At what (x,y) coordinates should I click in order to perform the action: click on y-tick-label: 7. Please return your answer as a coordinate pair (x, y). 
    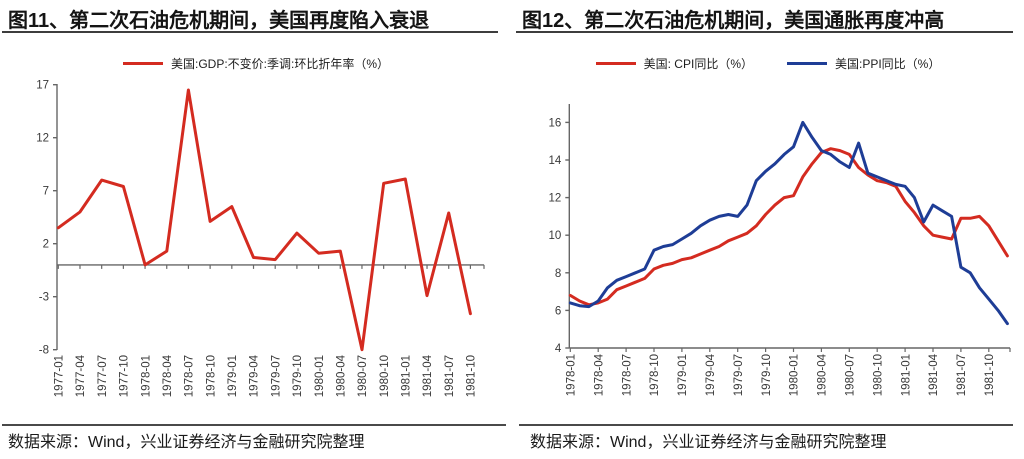
    Looking at the image, I should click on (46, 192).